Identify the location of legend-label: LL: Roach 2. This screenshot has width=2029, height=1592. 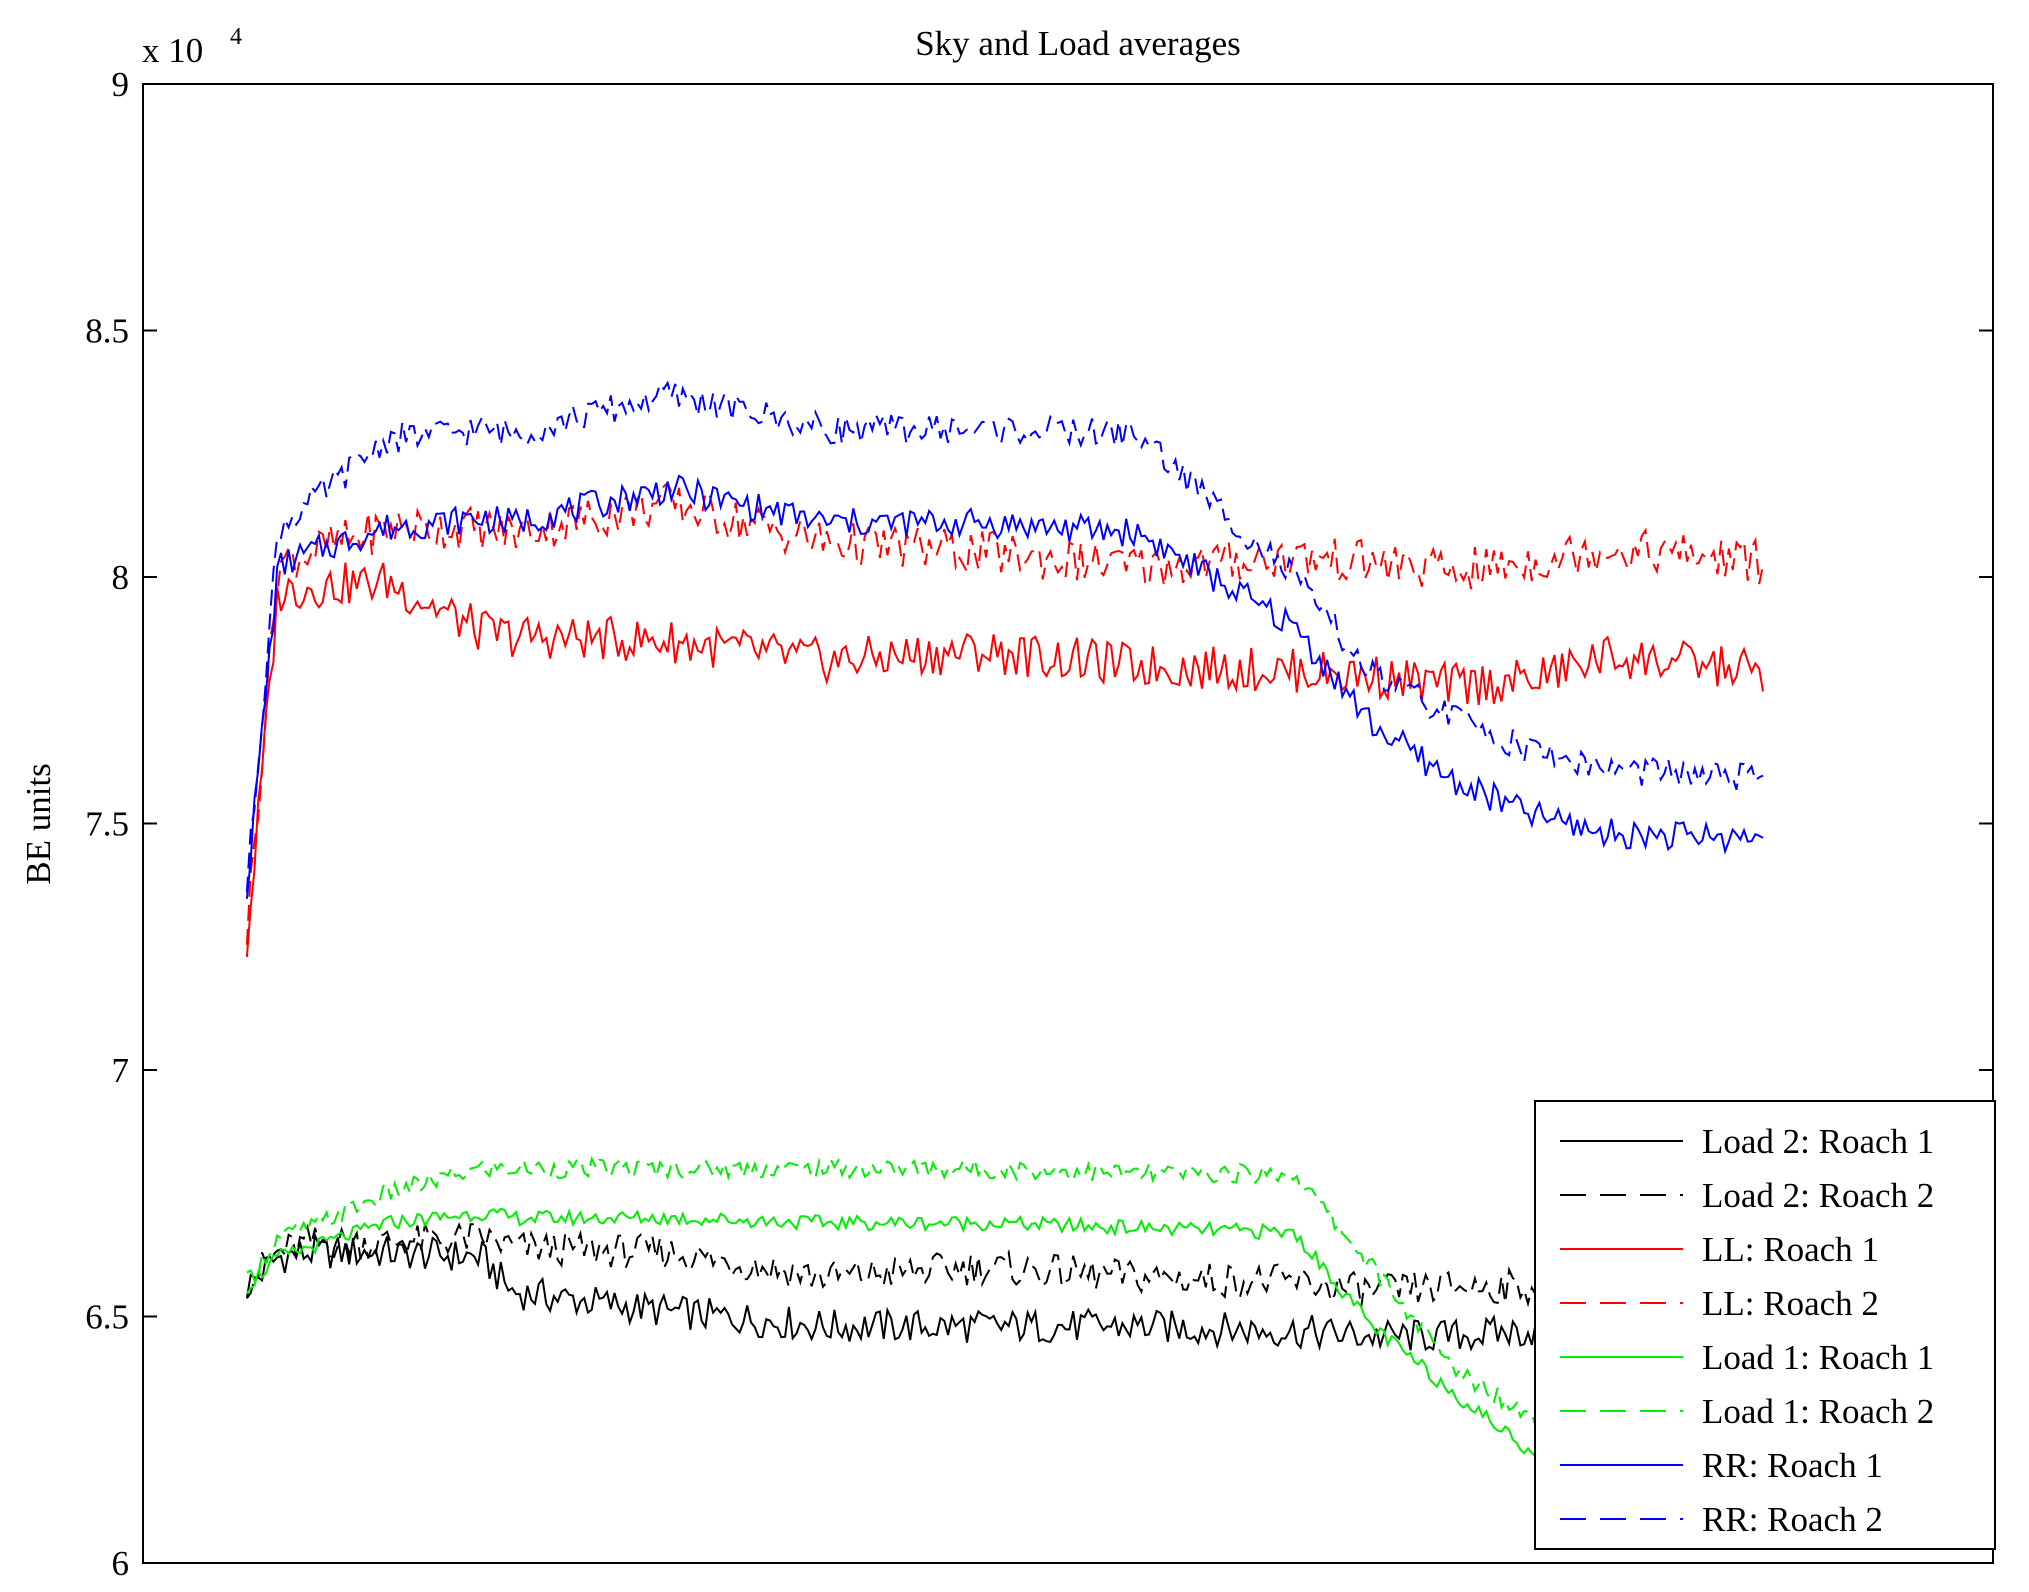
(1790, 1303).